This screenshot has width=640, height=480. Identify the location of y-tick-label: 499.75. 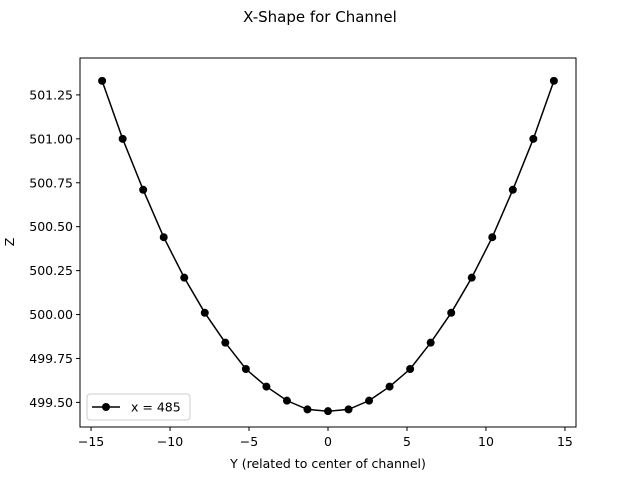
(51, 358).